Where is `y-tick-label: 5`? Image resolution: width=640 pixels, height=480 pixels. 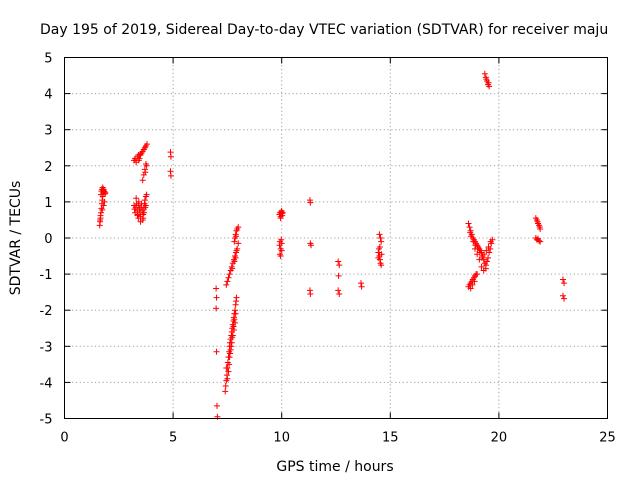 y-tick-label: 5 is located at coordinates (48, 59).